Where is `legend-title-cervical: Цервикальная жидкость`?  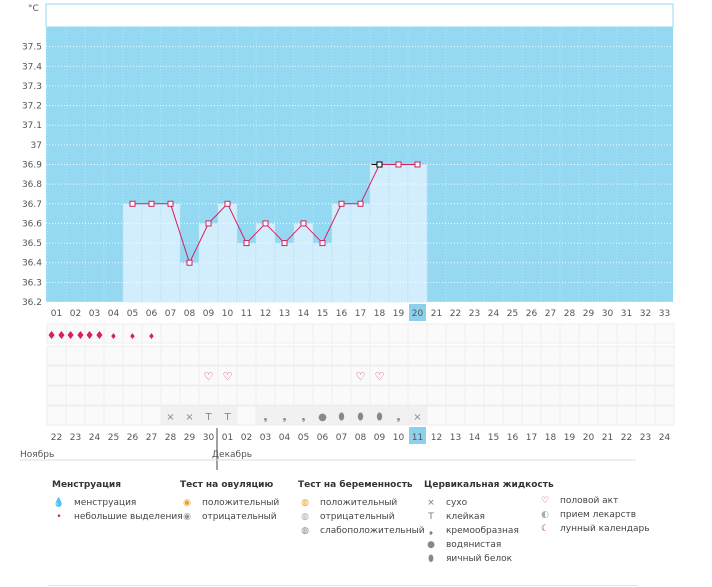
legend-title-cervical: Цервикальная жидкость is located at coordinates (489, 485).